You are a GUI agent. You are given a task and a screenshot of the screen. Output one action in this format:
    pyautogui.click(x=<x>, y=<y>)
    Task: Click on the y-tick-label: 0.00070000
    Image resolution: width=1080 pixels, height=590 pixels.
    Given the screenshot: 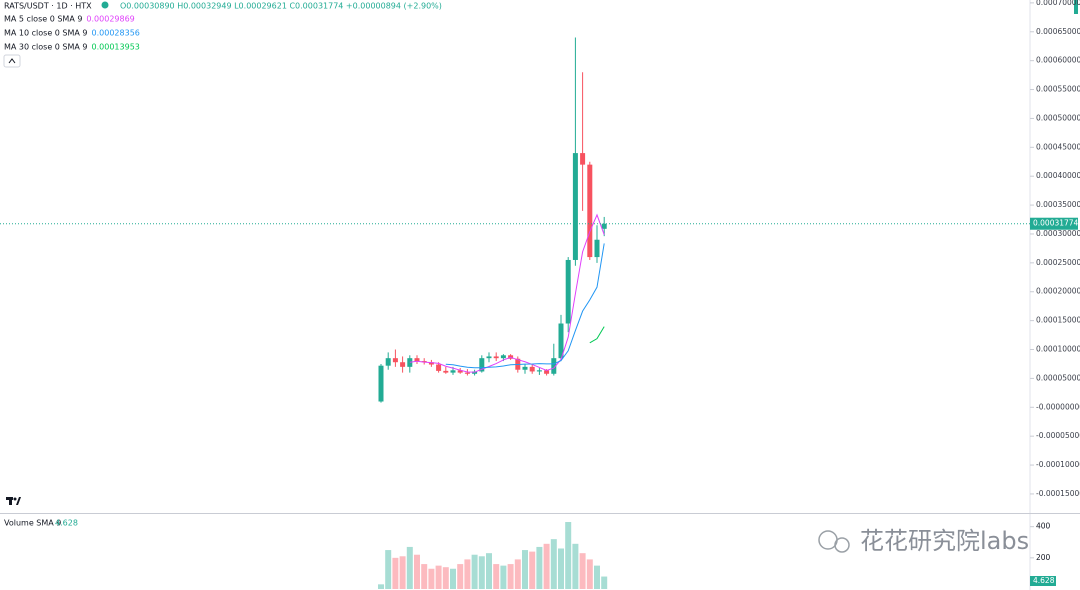 What is the action you would take?
    pyautogui.click(x=1058, y=3)
    